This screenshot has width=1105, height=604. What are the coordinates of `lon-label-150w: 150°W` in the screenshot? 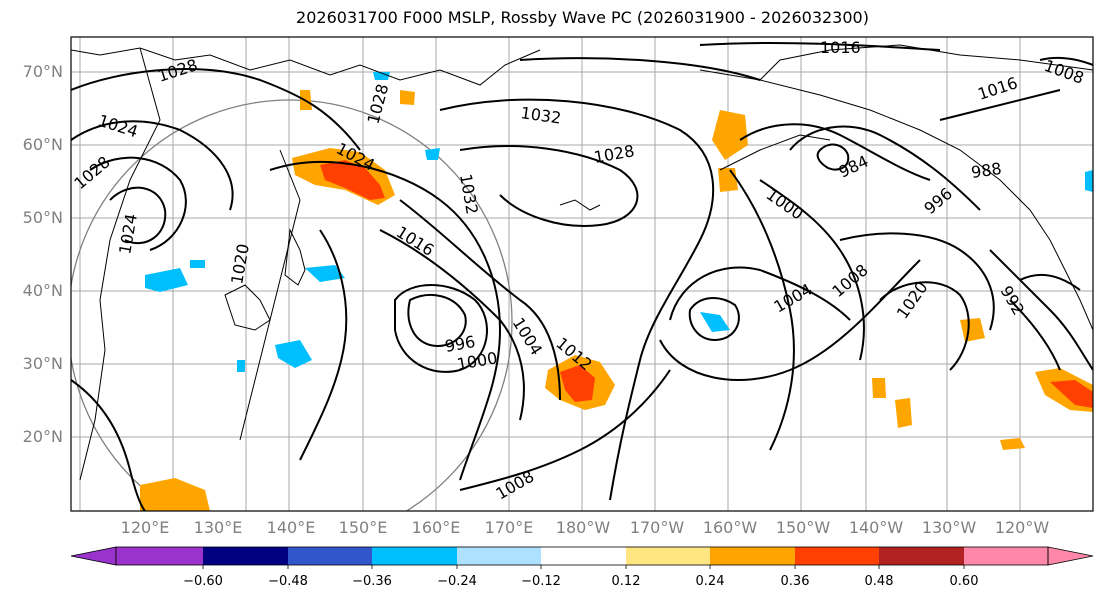 It's located at (803, 527).